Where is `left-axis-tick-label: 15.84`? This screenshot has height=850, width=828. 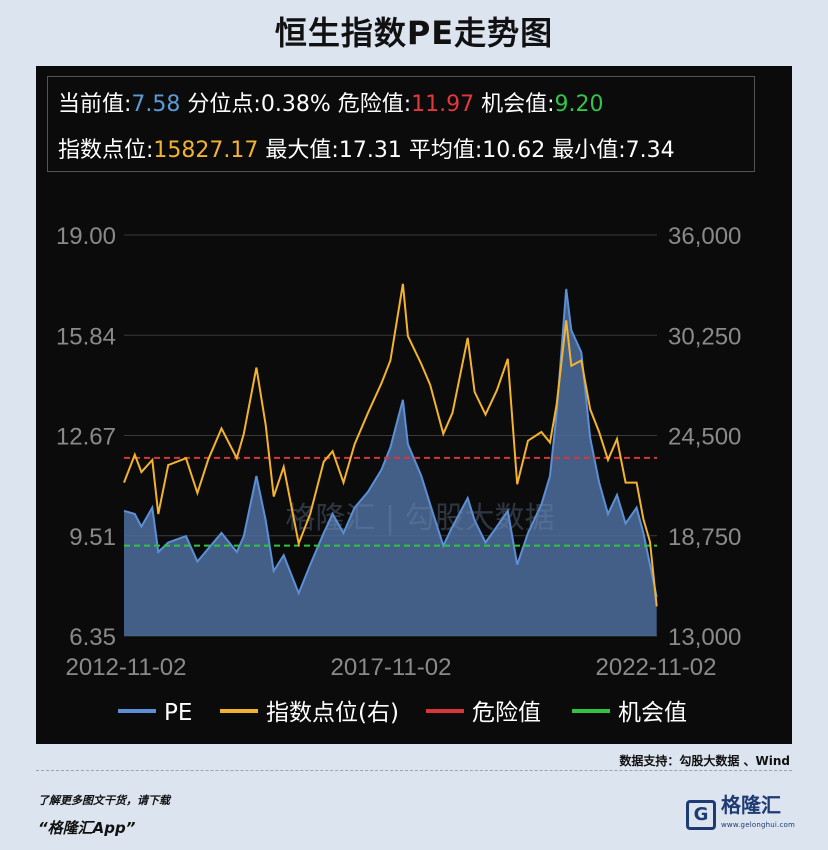
left-axis-tick-label: 15.84 is located at coordinates (86, 336).